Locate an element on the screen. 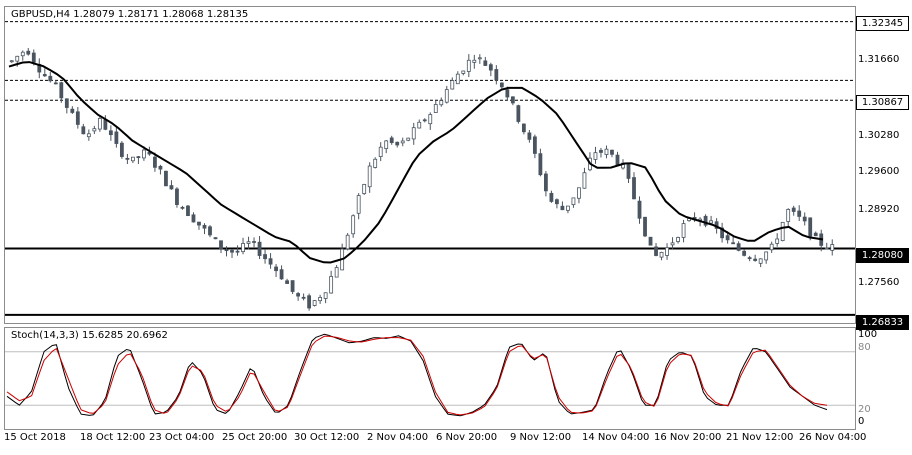  time-label: 18 Oct 12:00 is located at coordinates (113, 437).